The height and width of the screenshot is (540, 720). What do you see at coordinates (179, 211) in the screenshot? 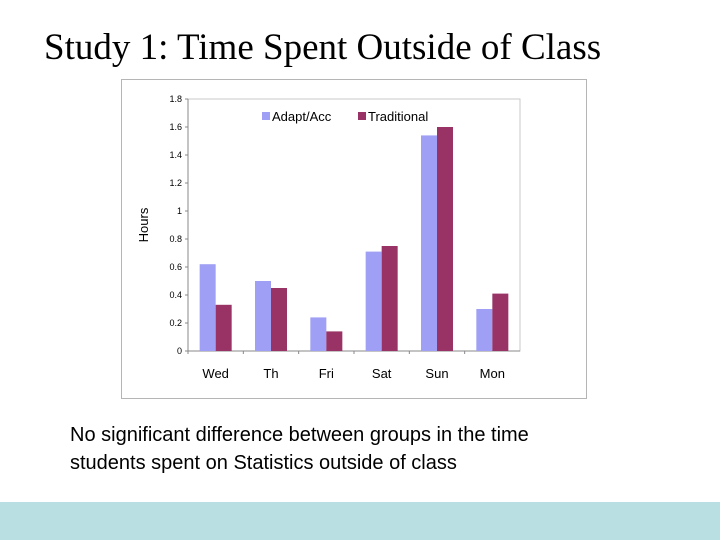
I see `y-tick-label: 1` at bounding box center [179, 211].